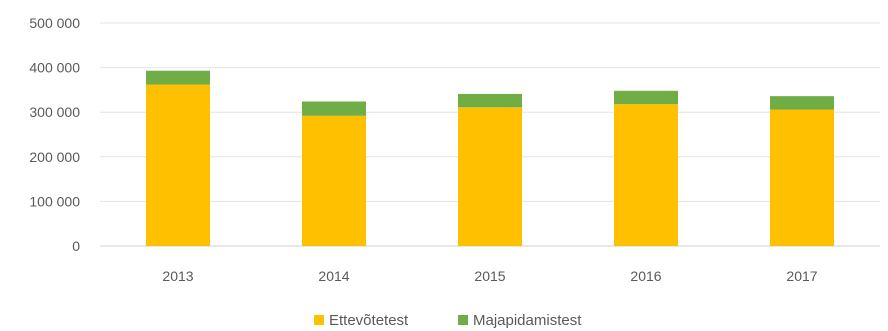 The height and width of the screenshot is (331, 888). I want to click on x-tick-label: 2016, so click(645, 276).